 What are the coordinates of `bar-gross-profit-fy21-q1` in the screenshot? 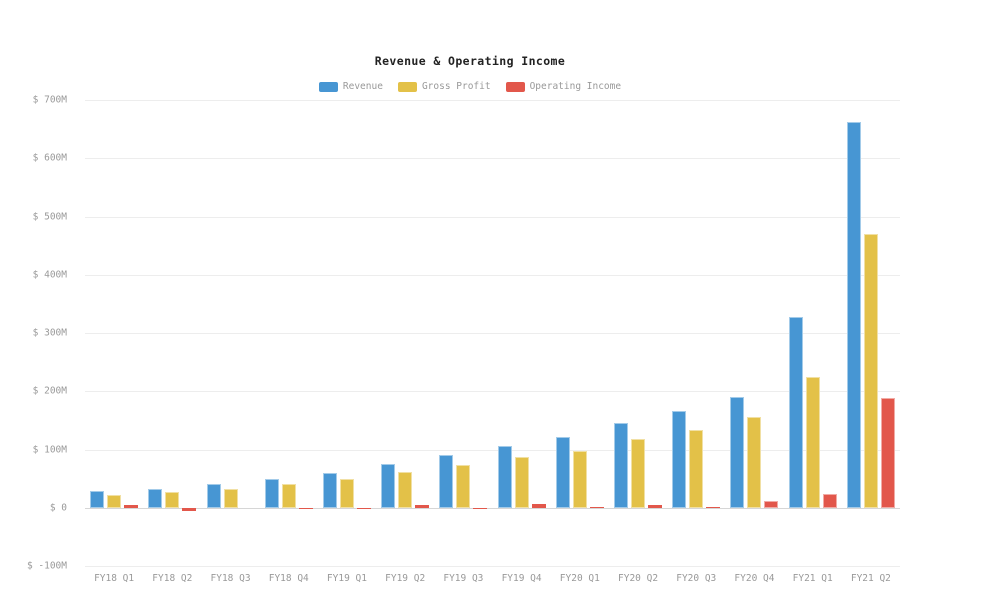 It's located at (812, 442).